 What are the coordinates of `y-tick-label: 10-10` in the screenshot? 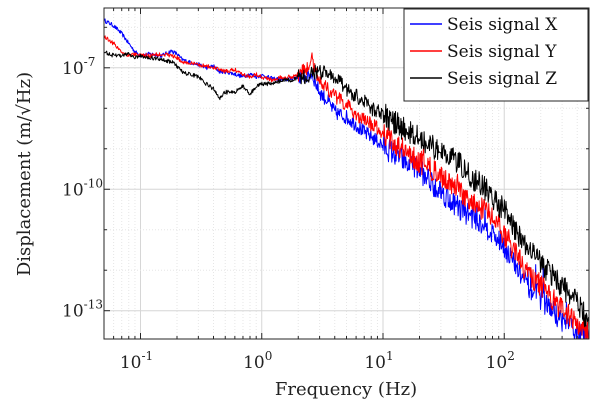 It's located at (82, 188).